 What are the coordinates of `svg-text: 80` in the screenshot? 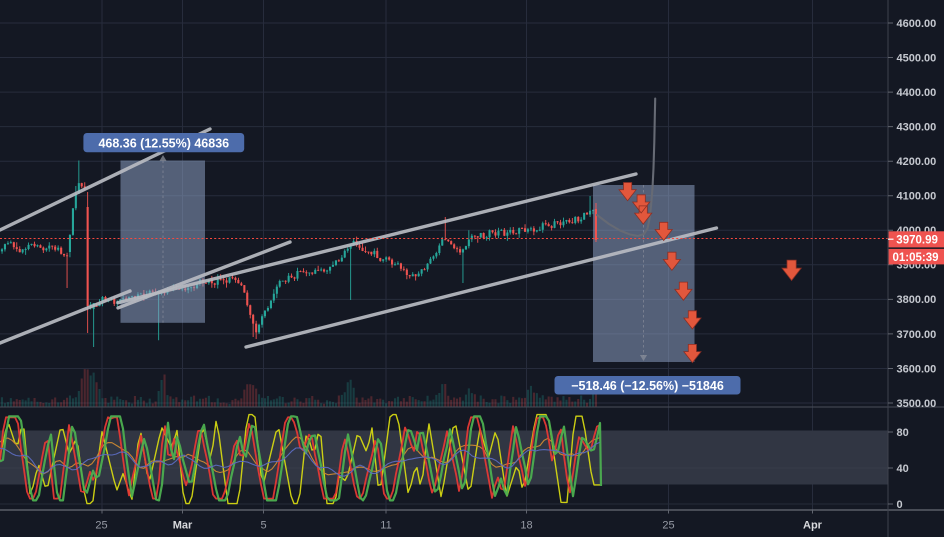 It's located at (903, 433).